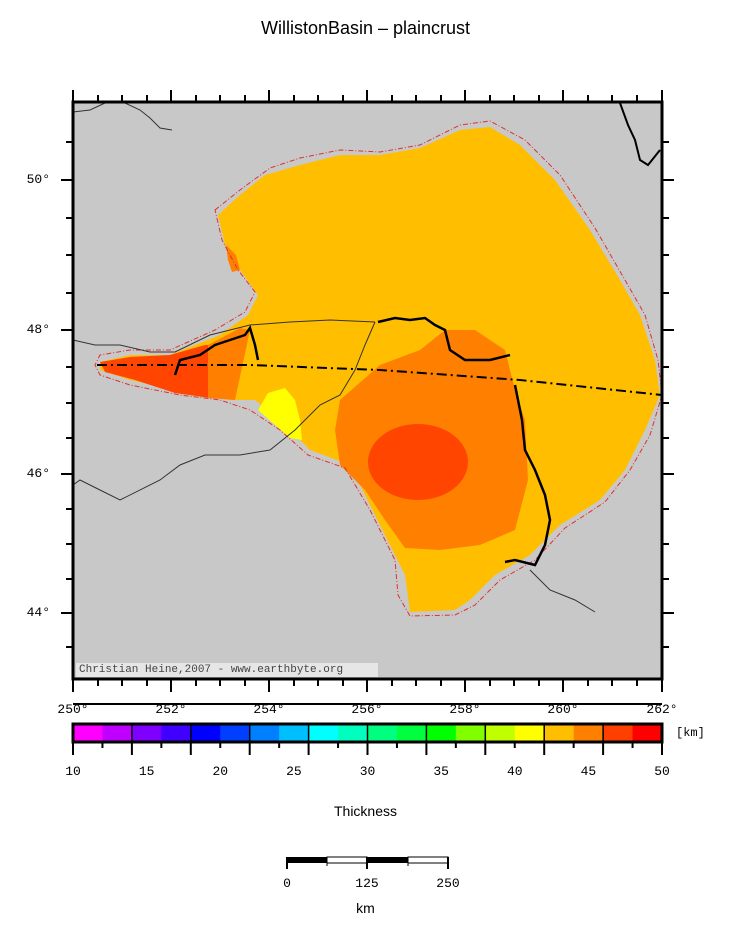 The height and width of the screenshot is (934, 731). What do you see at coordinates (365, 28) in the screenshot?
I see `map-title: WillistonBasin – plaincrust` at bounding box center [365, 28].